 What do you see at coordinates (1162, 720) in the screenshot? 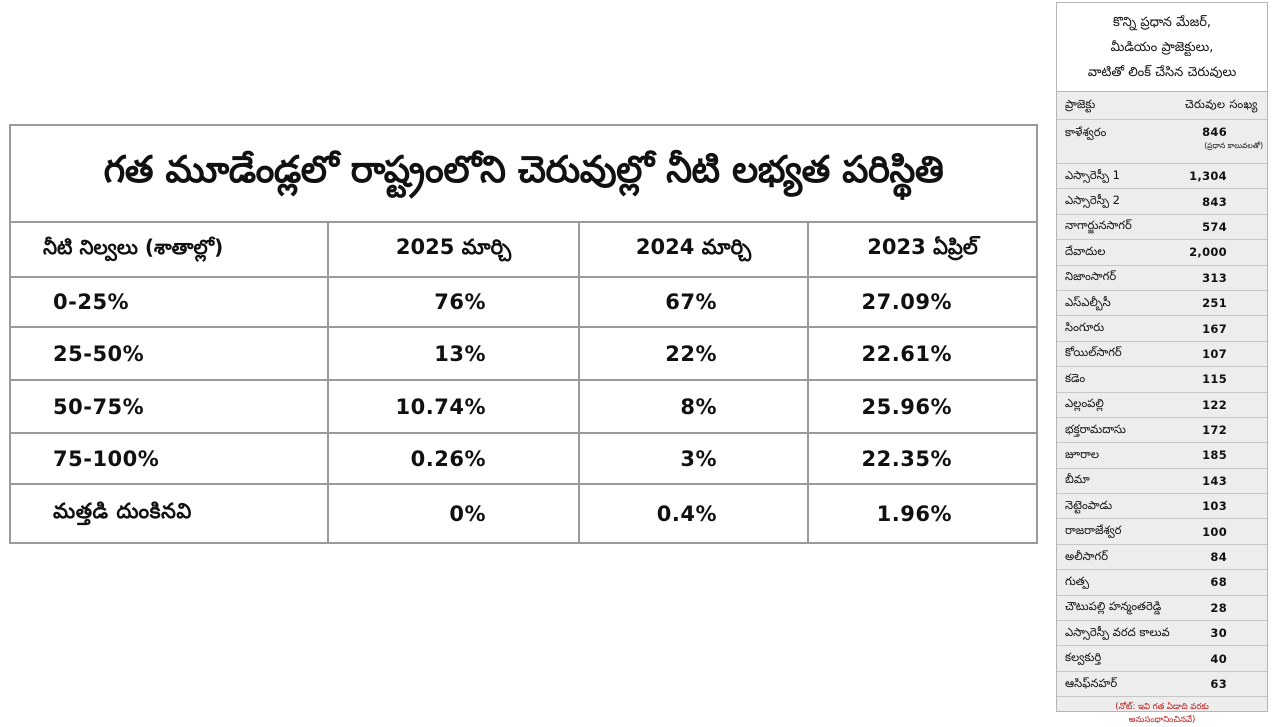
I see `note-line: అనుసంధానించినవే)` at bounding box center [1162, 720].